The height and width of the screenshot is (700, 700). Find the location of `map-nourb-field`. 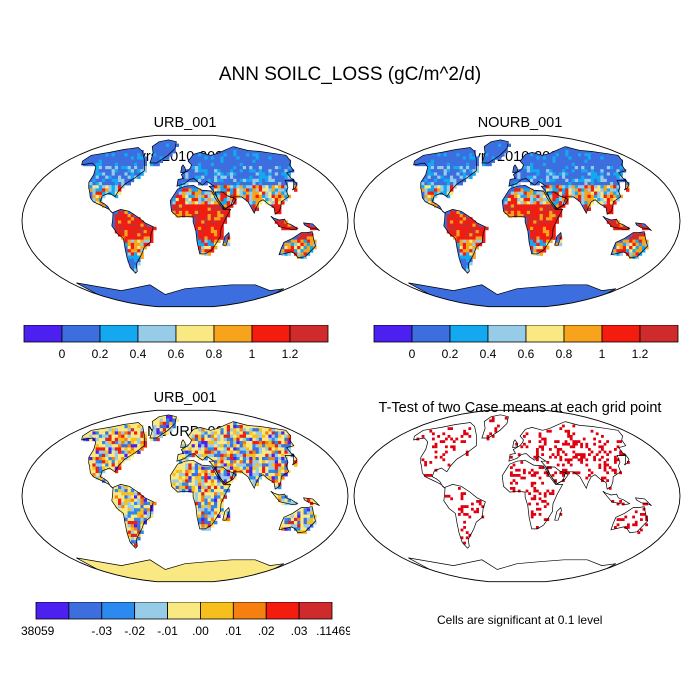

map-nourb-field is located at coordinates (530, 223).